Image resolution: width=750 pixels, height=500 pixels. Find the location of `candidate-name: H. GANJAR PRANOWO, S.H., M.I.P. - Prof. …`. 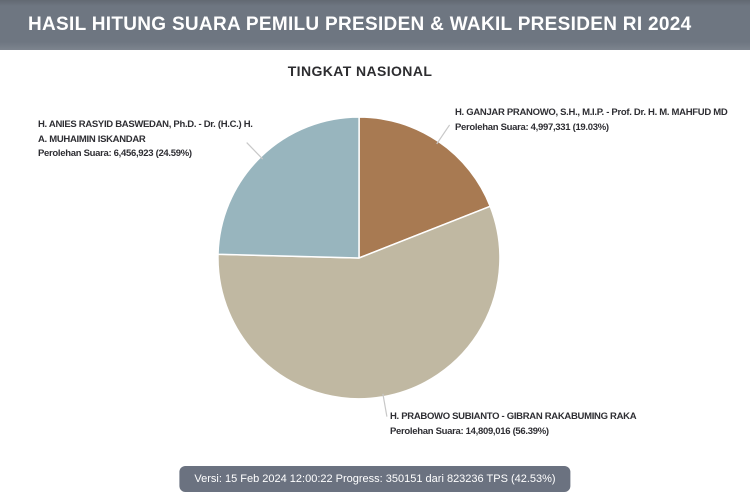

candidate-name: H. GANJAR PRANOWO, S.H., M.I.P. - Prof. … is located at coordinates (591, 112).